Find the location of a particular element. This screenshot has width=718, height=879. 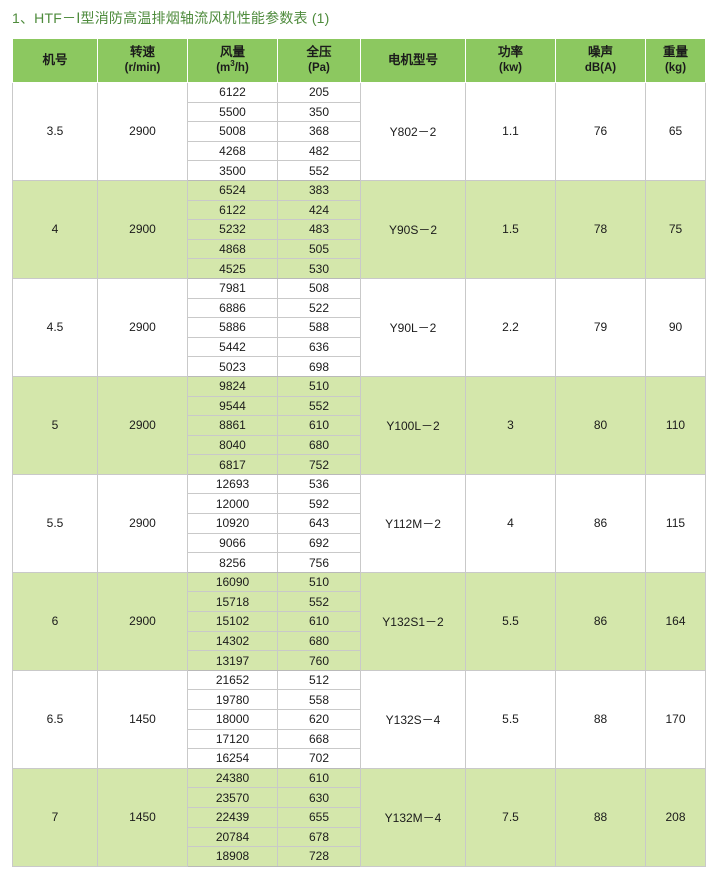

cell-pressure: 680 is located at coordinates (319, 445).